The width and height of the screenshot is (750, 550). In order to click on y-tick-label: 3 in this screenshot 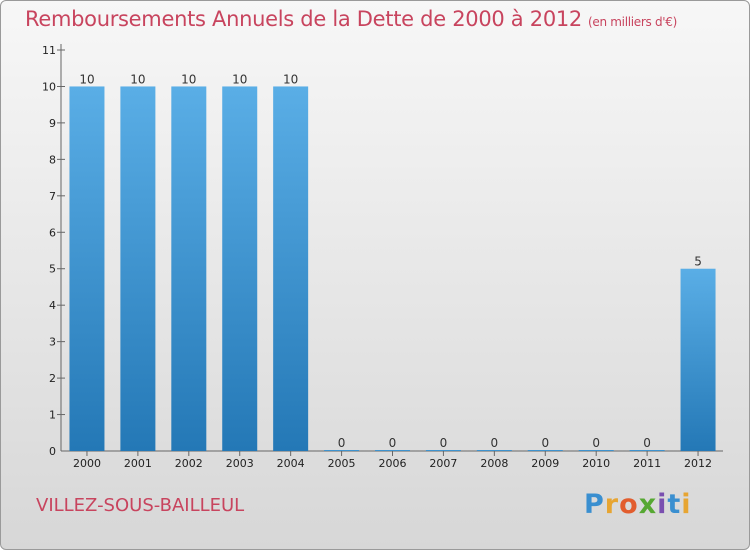, I will do `click(52, 342)`.